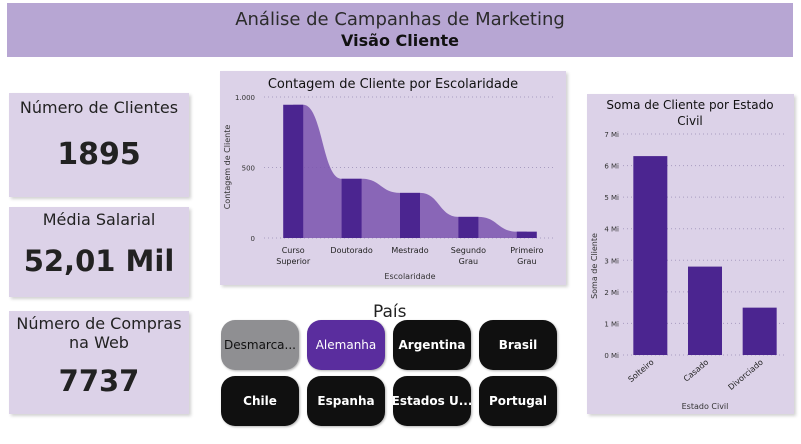 Image resolution: width=801 pixels, height=444 pixels. I want to click on kpi-label-line2: na Web, so click(99, 342).